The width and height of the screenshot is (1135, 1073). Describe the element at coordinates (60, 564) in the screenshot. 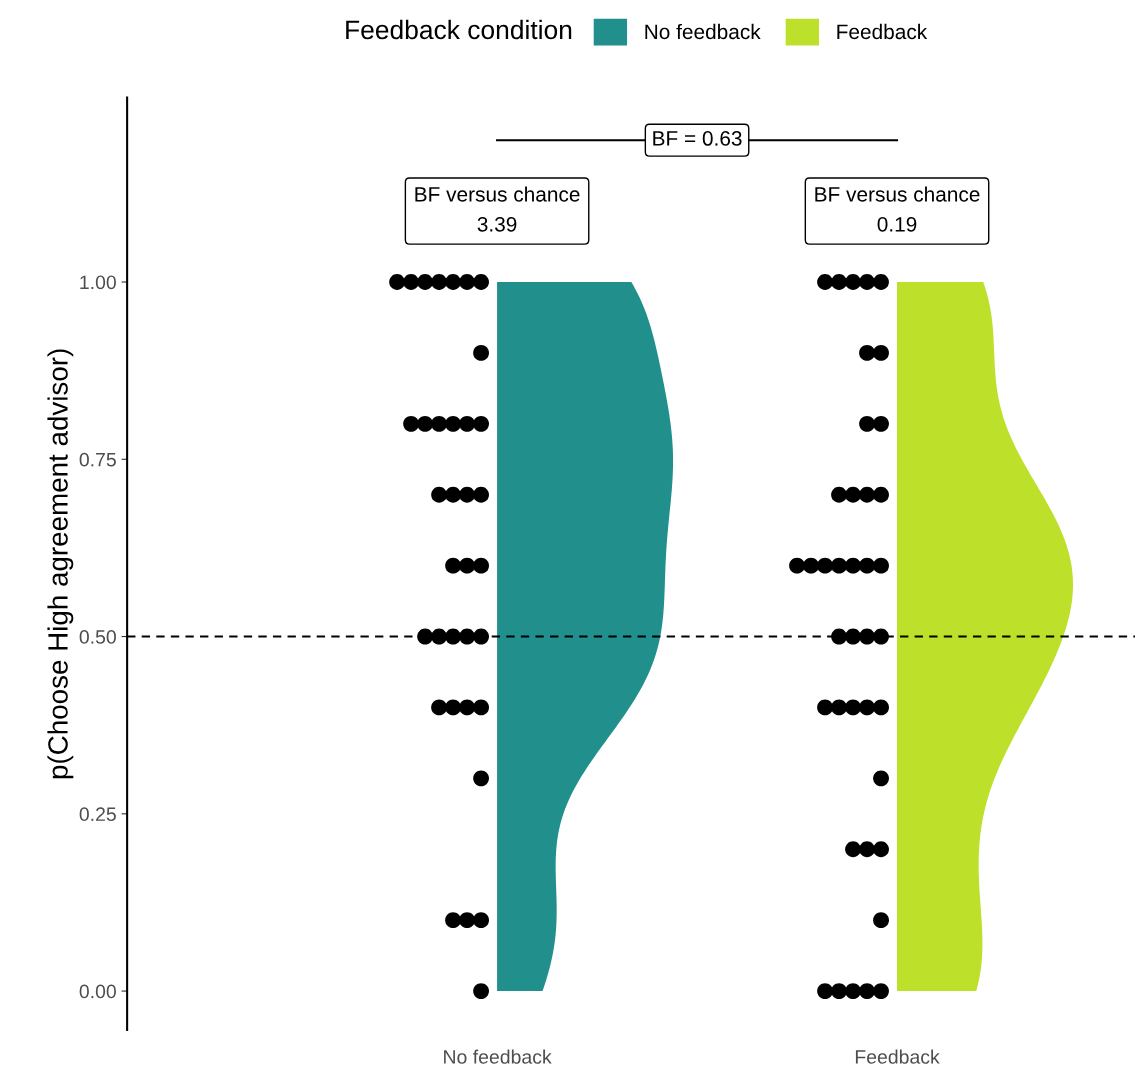

I see `y-axis-title: p(Choose High agreement advisor)` at that location.